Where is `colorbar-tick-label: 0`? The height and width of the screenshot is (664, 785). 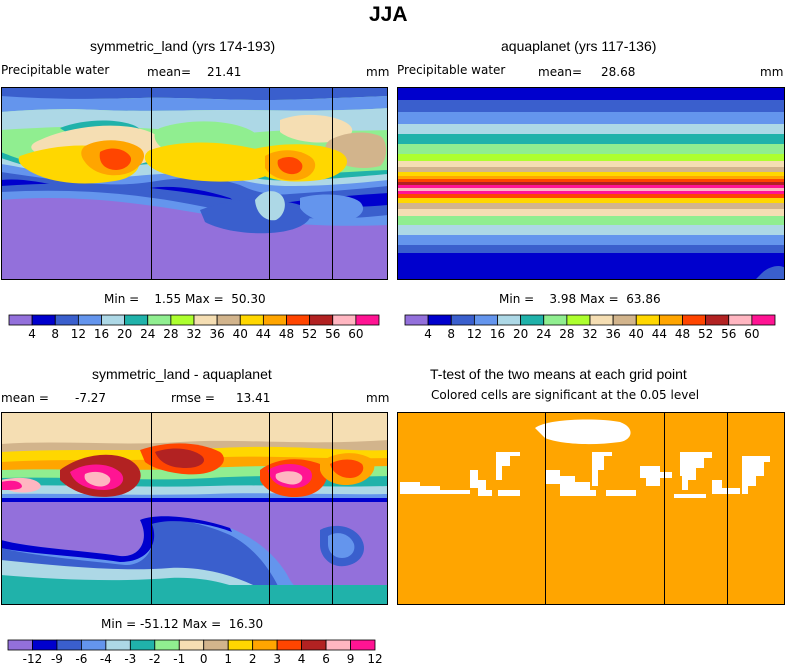
colorbar-tick-label: 0 is located at coordinates (204, 658).